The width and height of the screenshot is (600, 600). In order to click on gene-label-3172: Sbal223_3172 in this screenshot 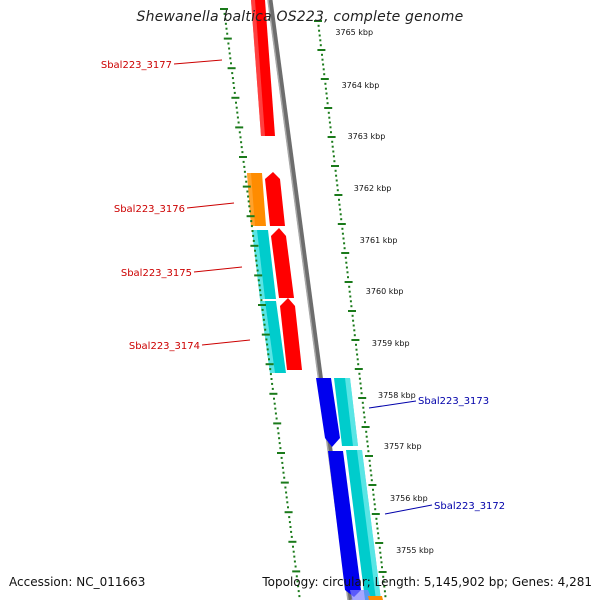, I will do `click(469, 506)`.